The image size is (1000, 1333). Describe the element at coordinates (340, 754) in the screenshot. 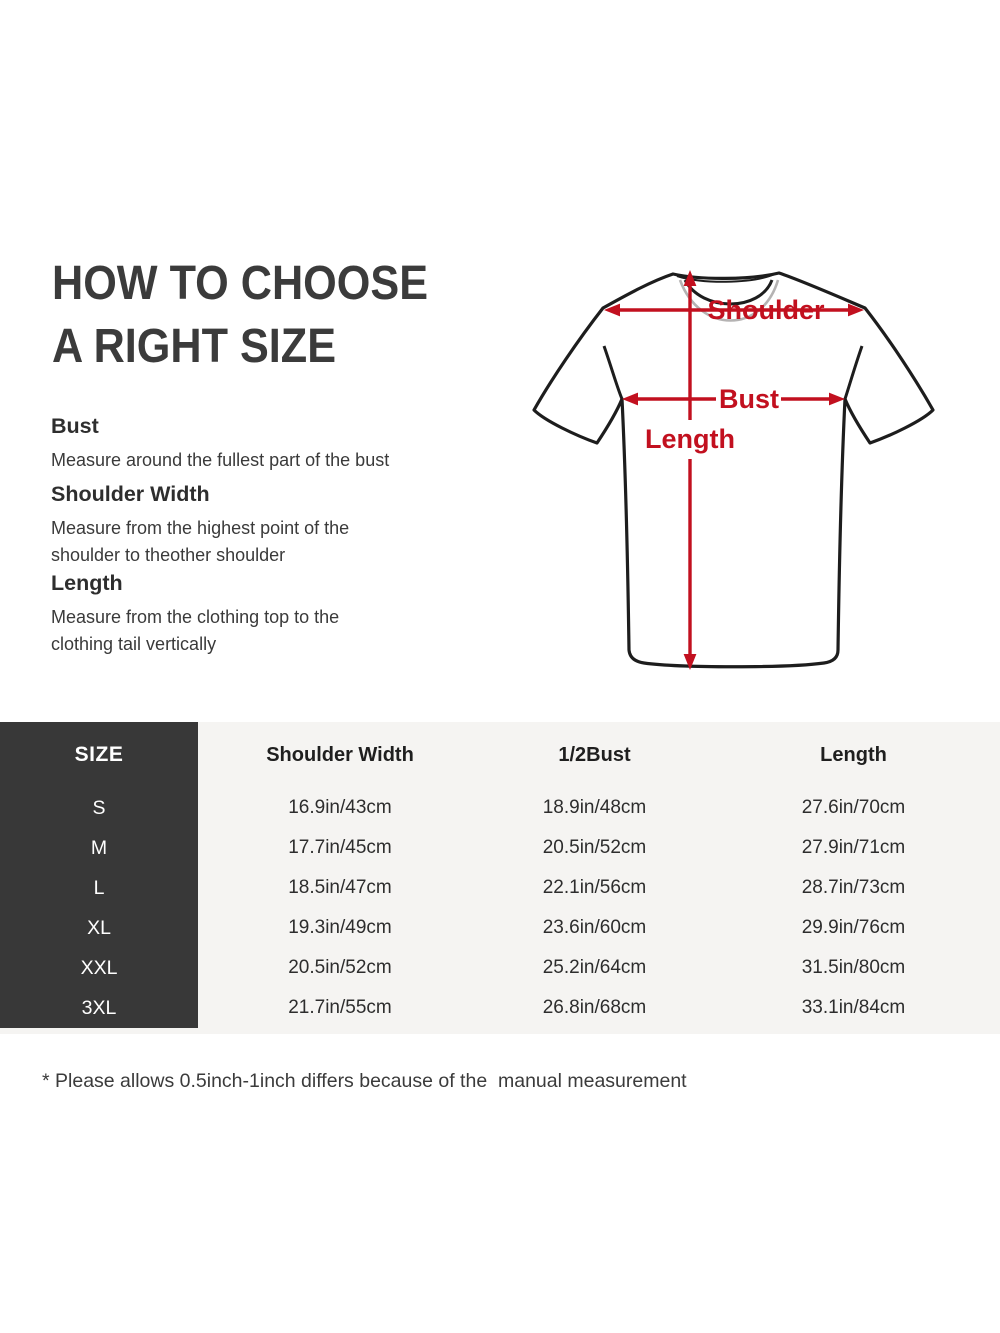

I see `size-table-header-shoulder: Shoulder Width` at that location.